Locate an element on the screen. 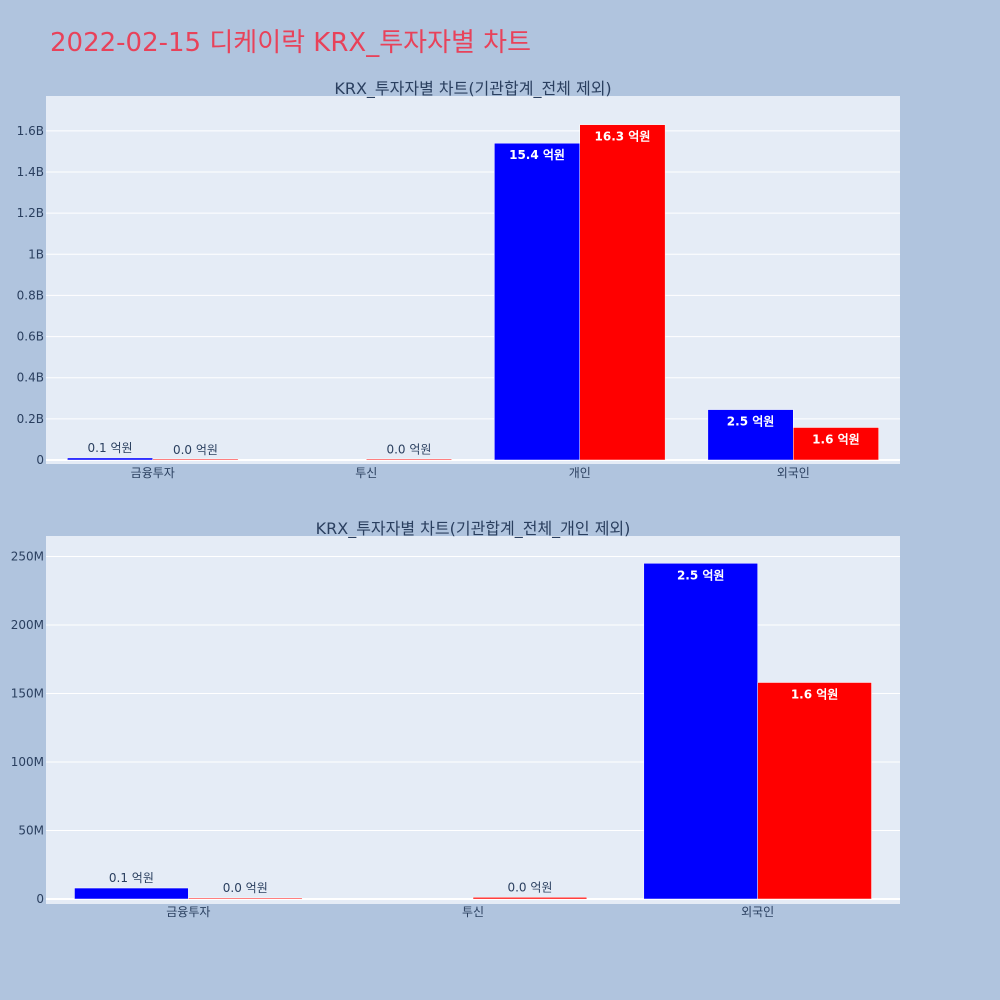  chart-title: KRX_투자자별 차트(기관합계_전체_개인 제외) is located at coordinates (473, 529).